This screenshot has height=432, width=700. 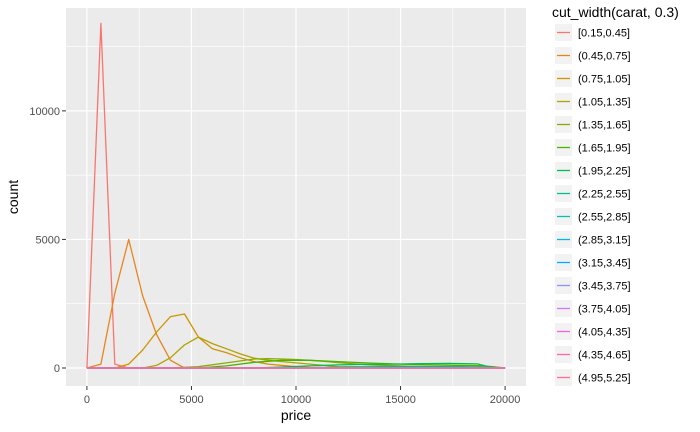 I want to click on legend-label: (4.05,4.35], so click(x=604, y=333).